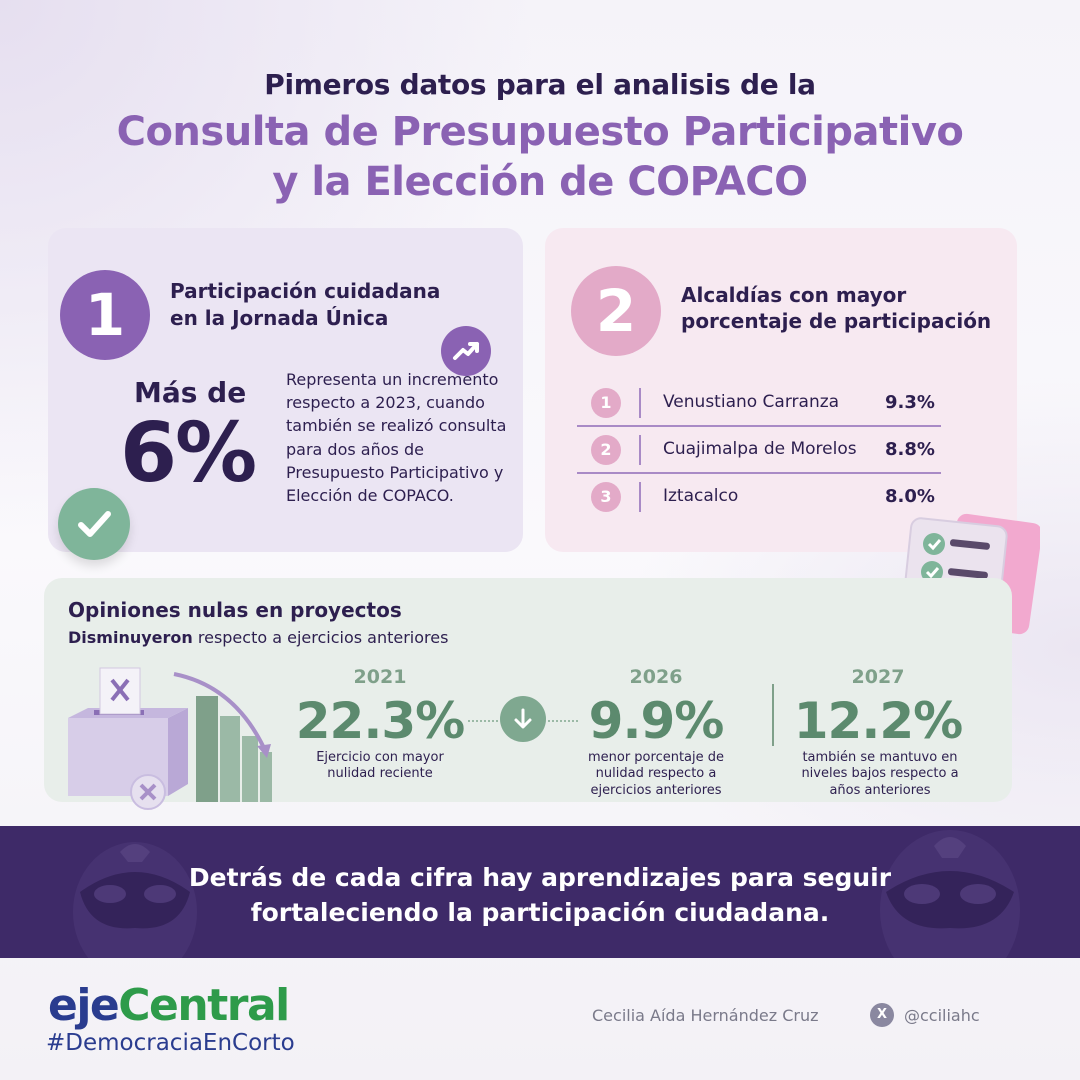 This screenshot has width=1080, height=1080. I want to click on logo-part-1: eje, so click(84, 1005).